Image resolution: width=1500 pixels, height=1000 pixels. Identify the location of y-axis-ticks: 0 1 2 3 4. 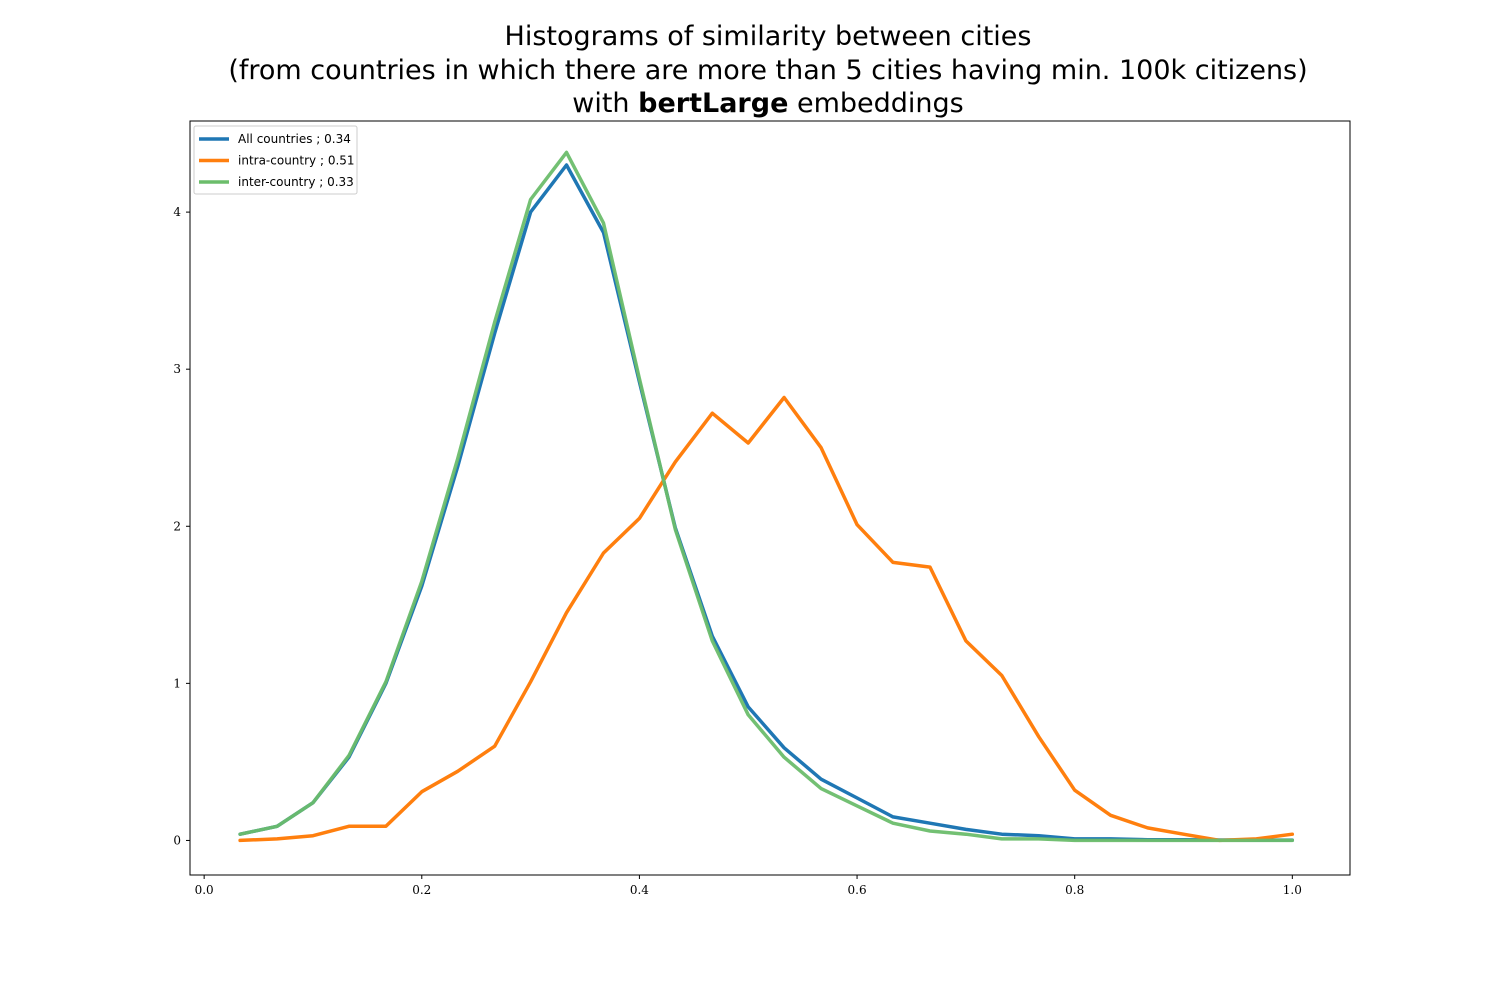
(181, 526).